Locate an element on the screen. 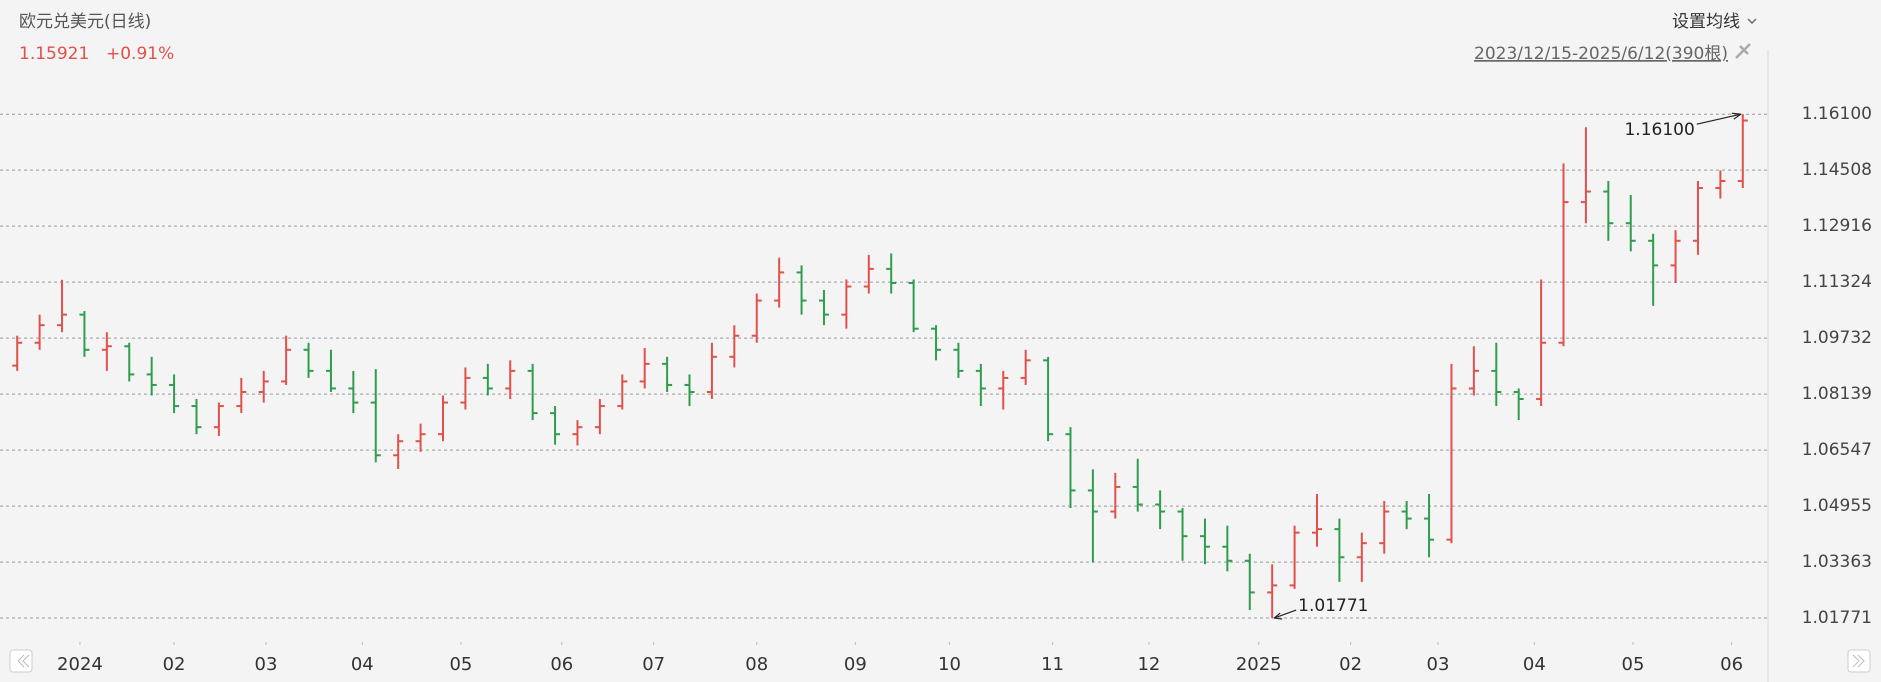 This screenshot has width=1881, height=682. y-tick-label: 1.14508 is located at coordinates (1837, 170).